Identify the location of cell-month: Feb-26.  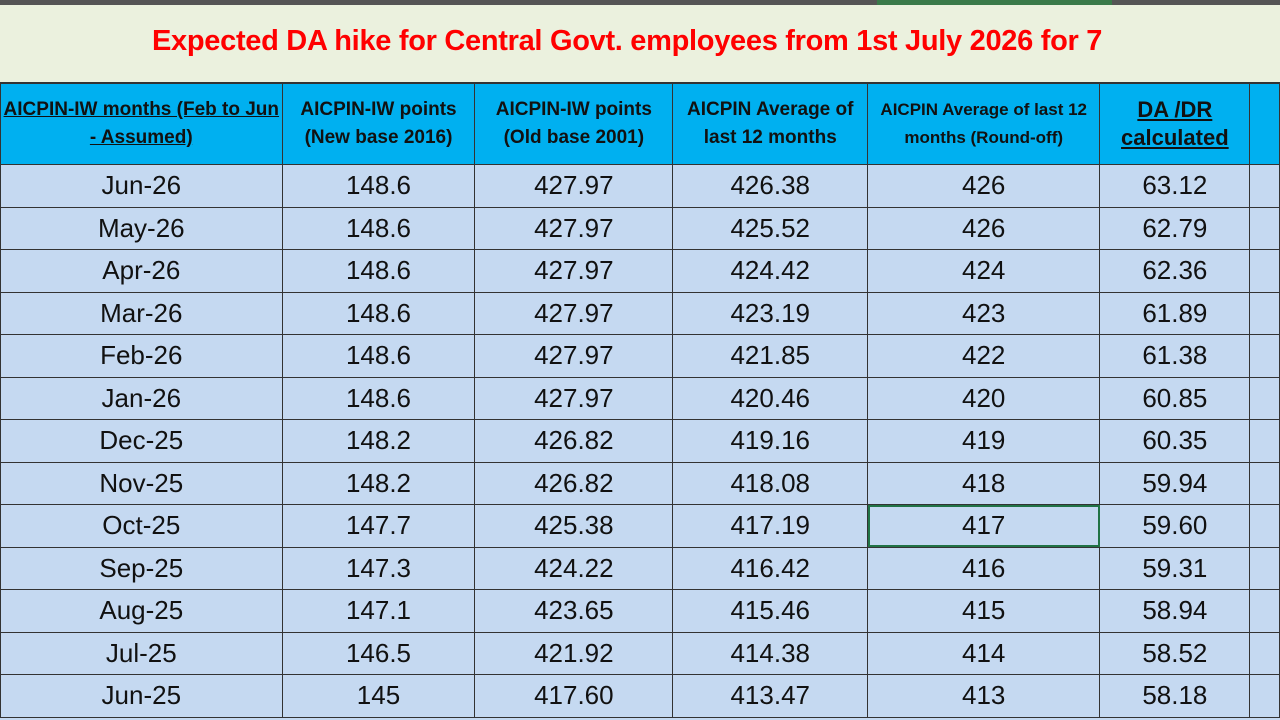
(141, 356).